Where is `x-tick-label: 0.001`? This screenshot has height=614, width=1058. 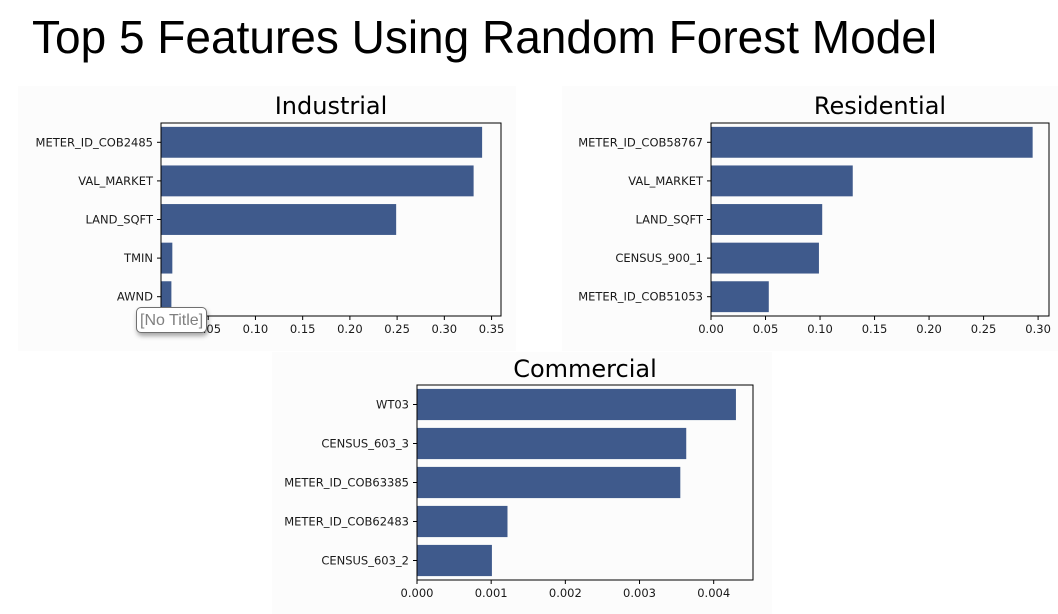 x-tick-label: 0.001 is located at coordinates (491, 593).